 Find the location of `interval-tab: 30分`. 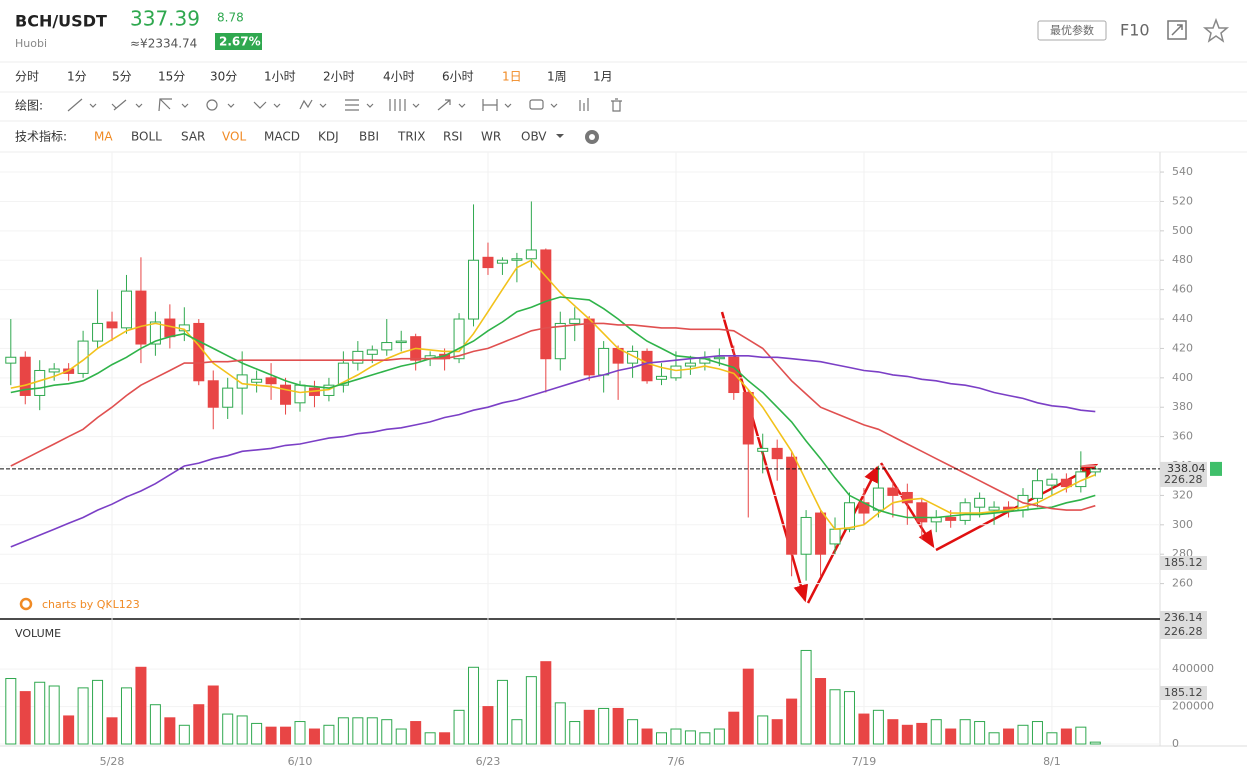

interval-tab: 30分 is located at coordinates (223, 77).